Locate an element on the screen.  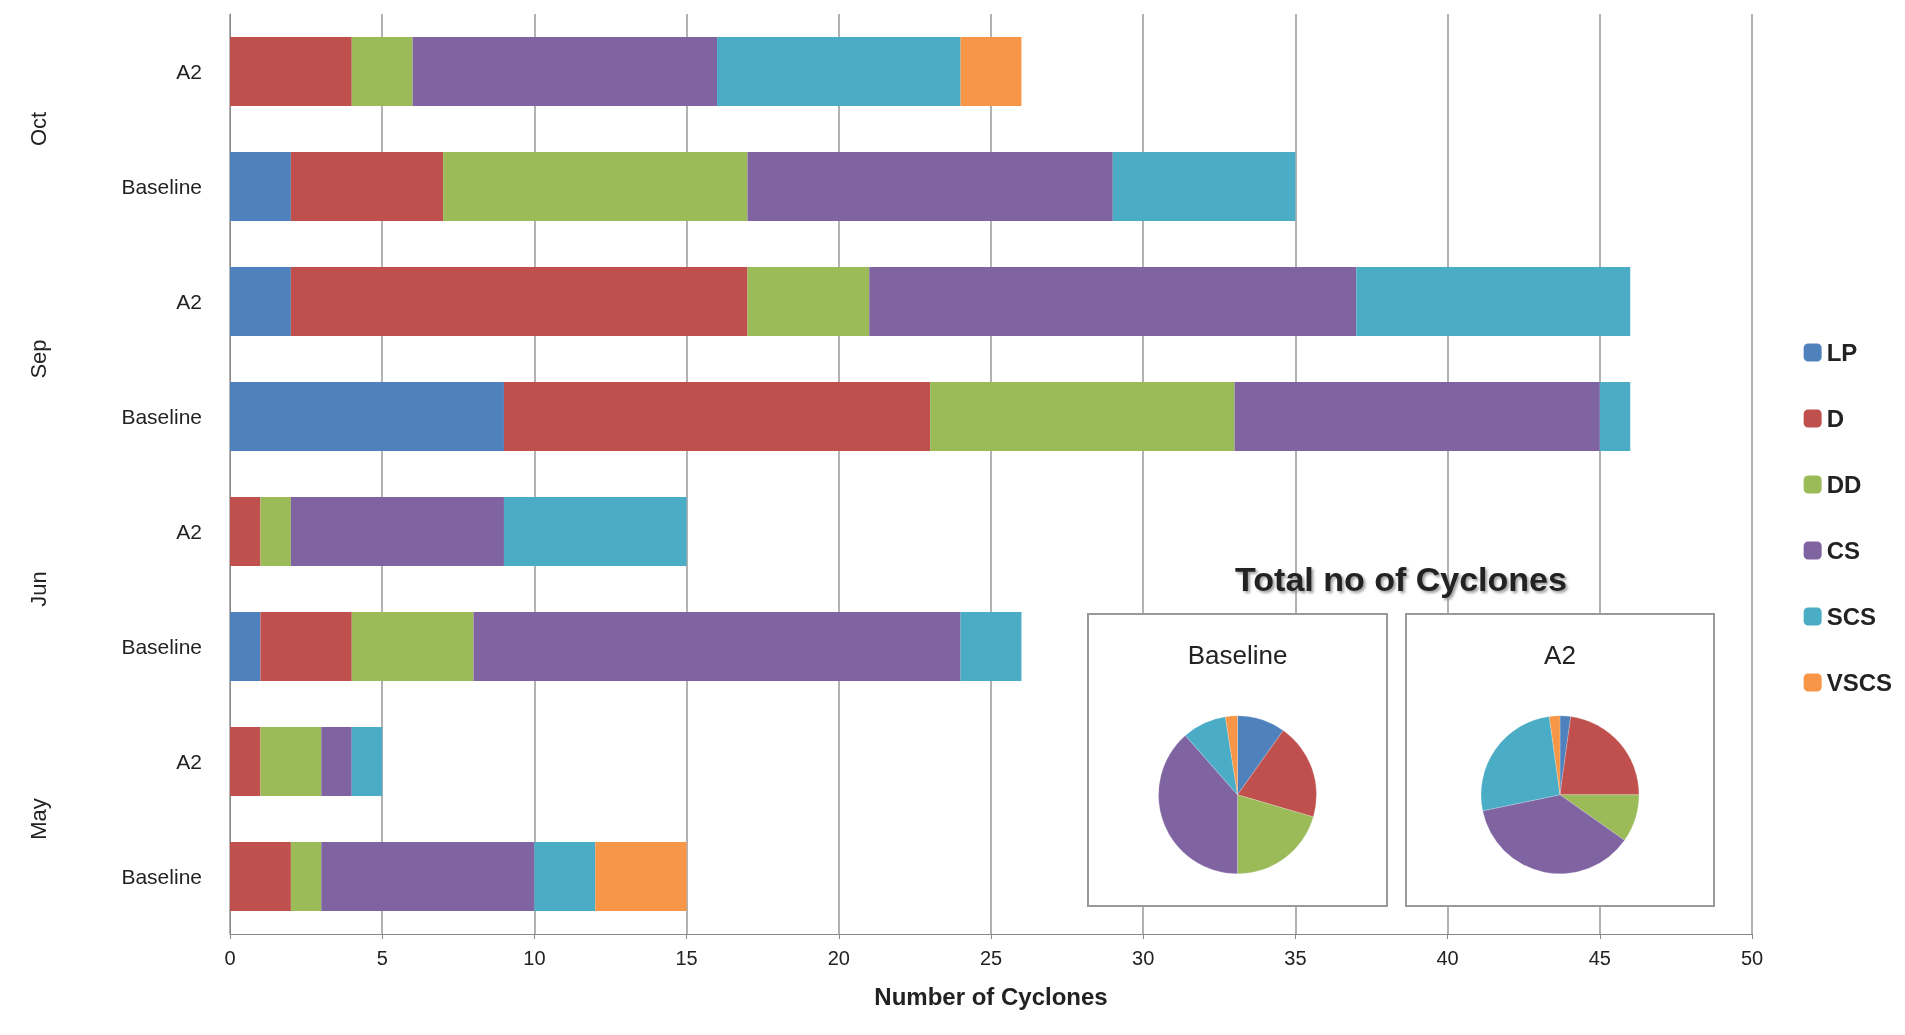
x-tick-label: 10 is located at coordinates (534, 958).